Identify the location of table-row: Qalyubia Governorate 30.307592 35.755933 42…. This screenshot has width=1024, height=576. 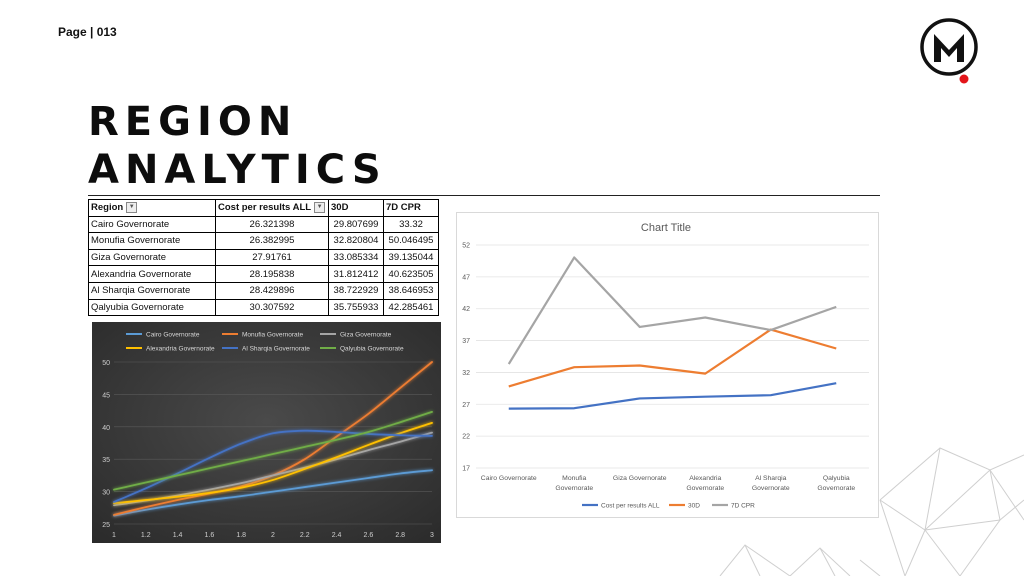
(263, 307).